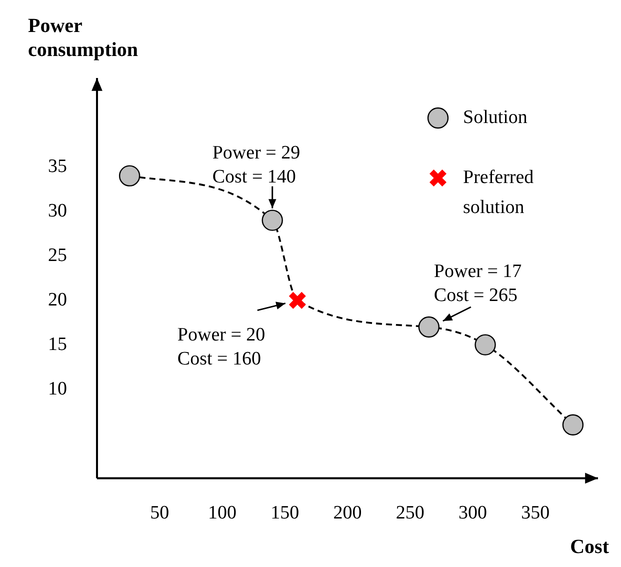 This screenshot has height=567, width=621. What do you see at coordinates (160, 513) in the screenshot?
I see `x-tick-label: 50` at bounding box center [160, 513].